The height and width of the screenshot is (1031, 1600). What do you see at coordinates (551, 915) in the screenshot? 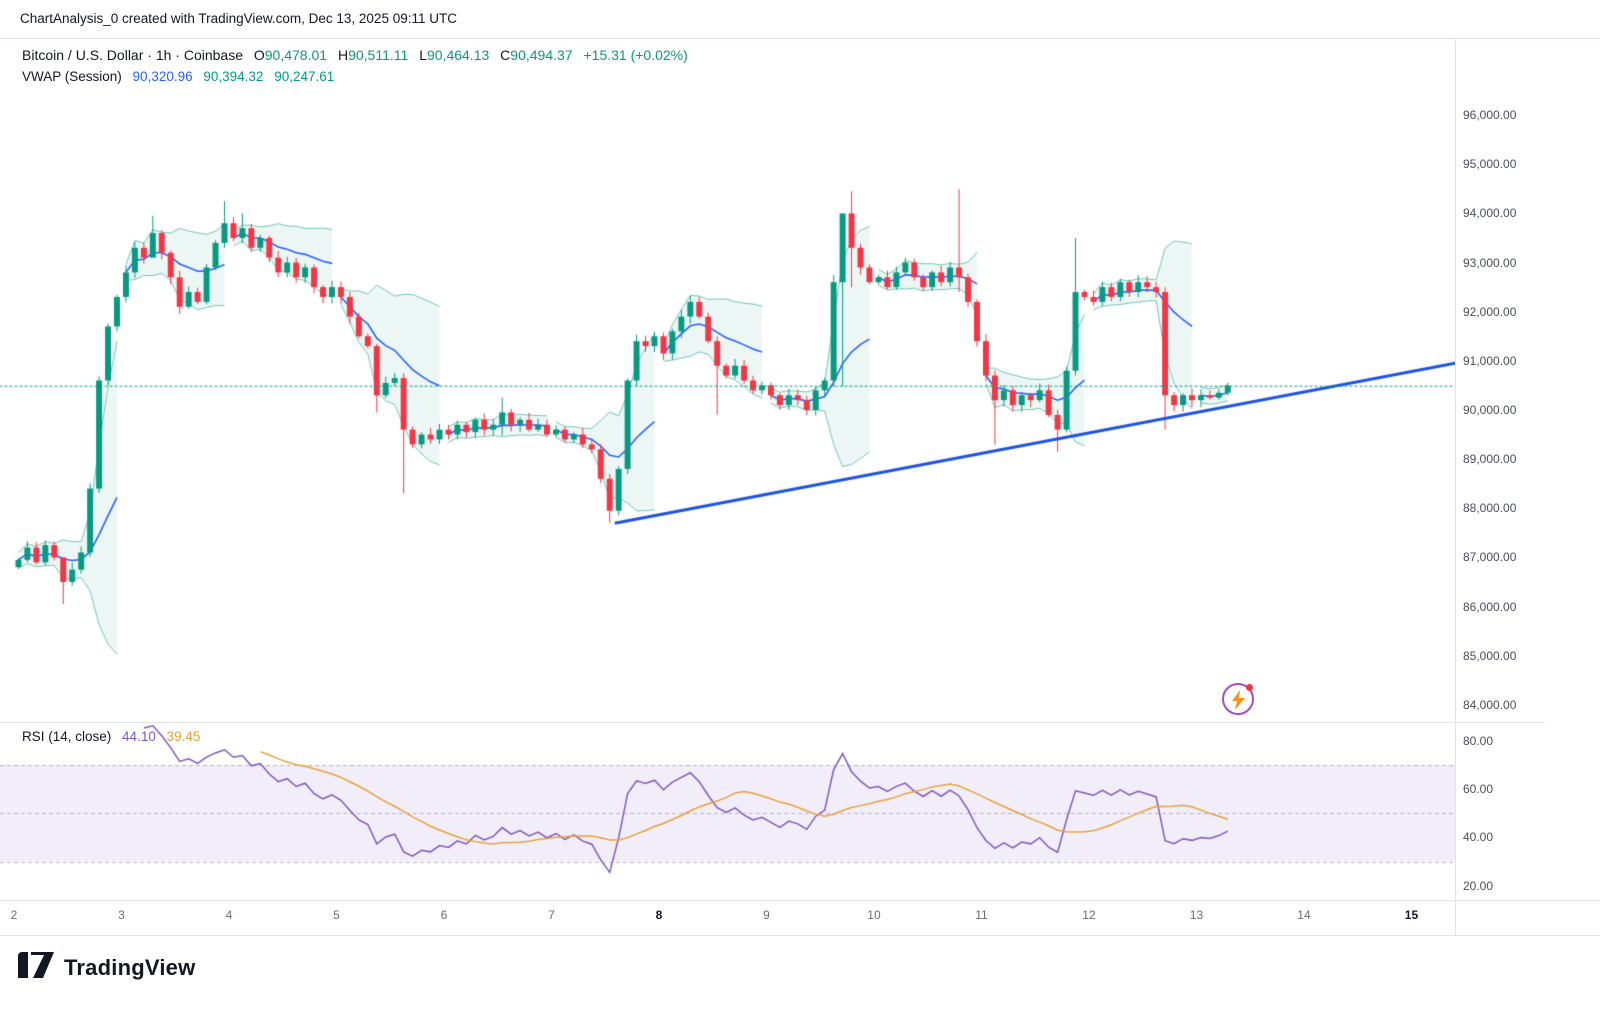
I see `time-axis-label: 7` at bounding box center [551, 915].